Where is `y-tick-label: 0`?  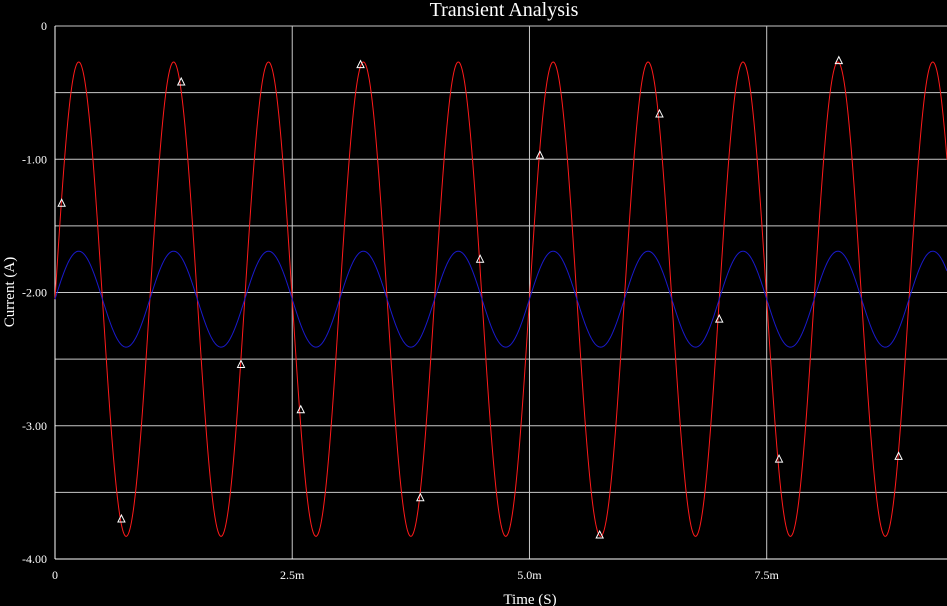 y-tick-label: 0 is located at coordinates (44, 26).